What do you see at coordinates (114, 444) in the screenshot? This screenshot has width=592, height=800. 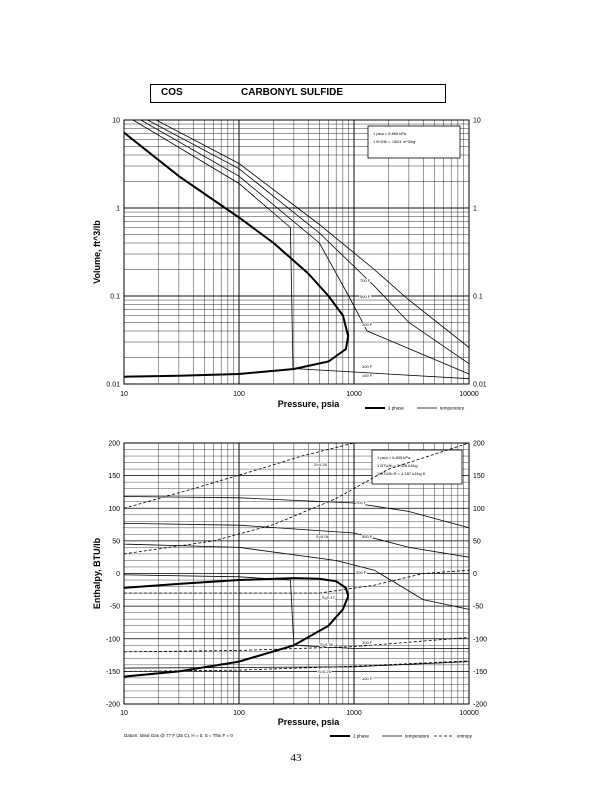 I see `y-tick-label-left: 200` at bounding box center [114, 444].